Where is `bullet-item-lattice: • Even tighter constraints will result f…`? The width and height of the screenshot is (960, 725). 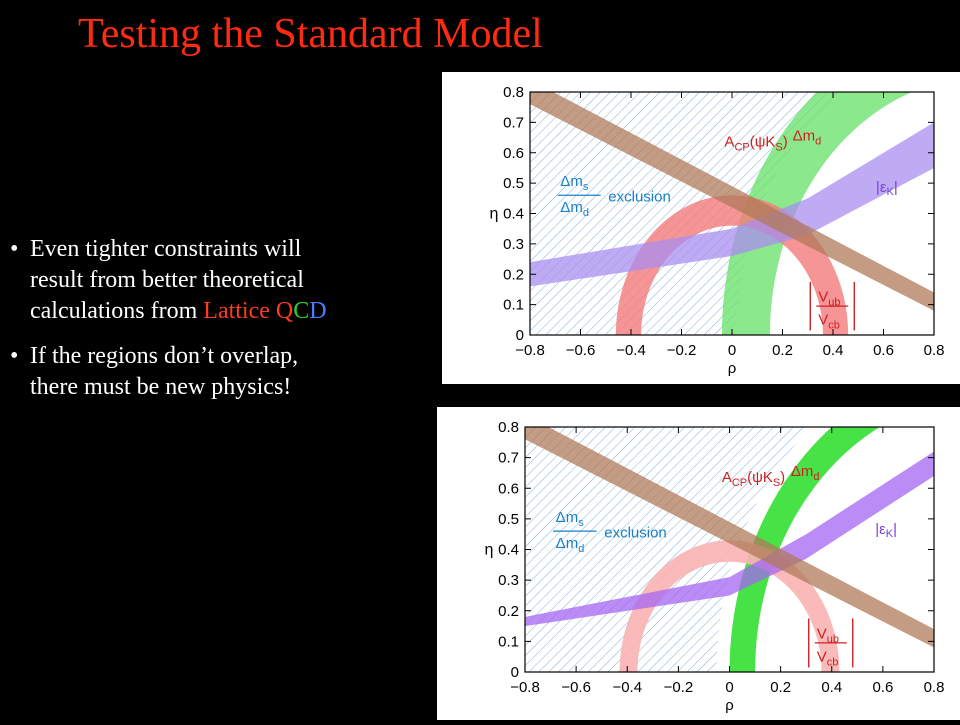 bullet-item-lattice: • Even tighter constraints will result f… is located at coordinates (175, 280).